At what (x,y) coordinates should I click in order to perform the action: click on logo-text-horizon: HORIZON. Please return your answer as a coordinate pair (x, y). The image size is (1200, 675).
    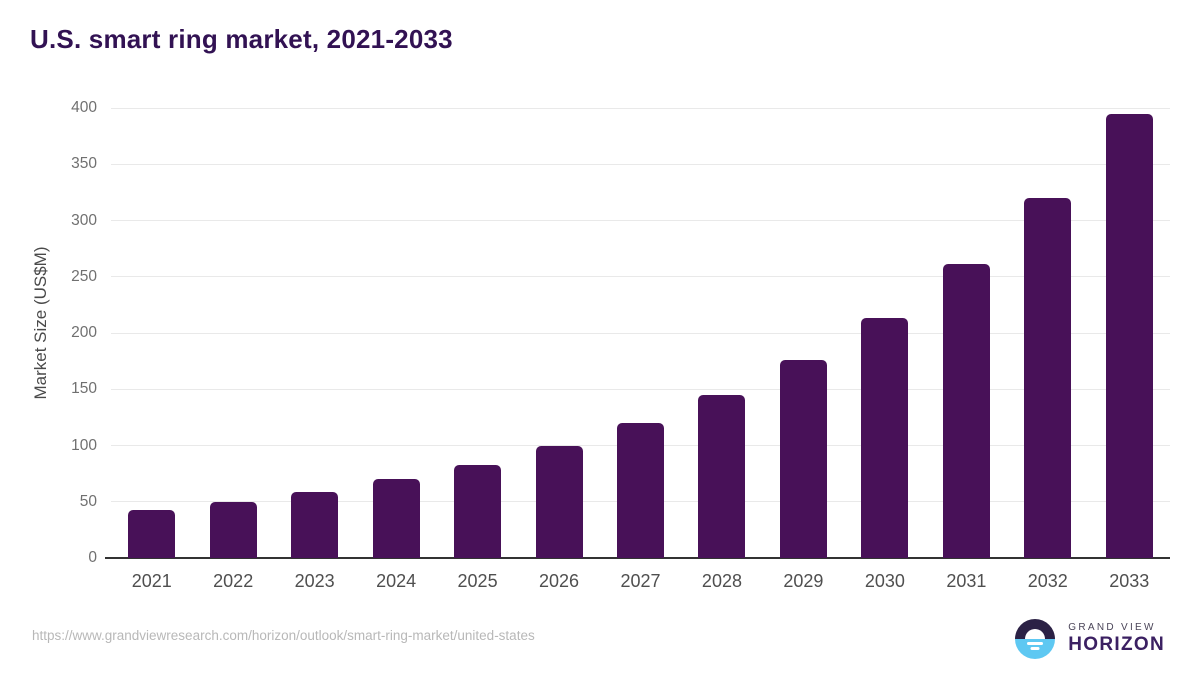
    Looking at the image, I should click on (1116, 645).